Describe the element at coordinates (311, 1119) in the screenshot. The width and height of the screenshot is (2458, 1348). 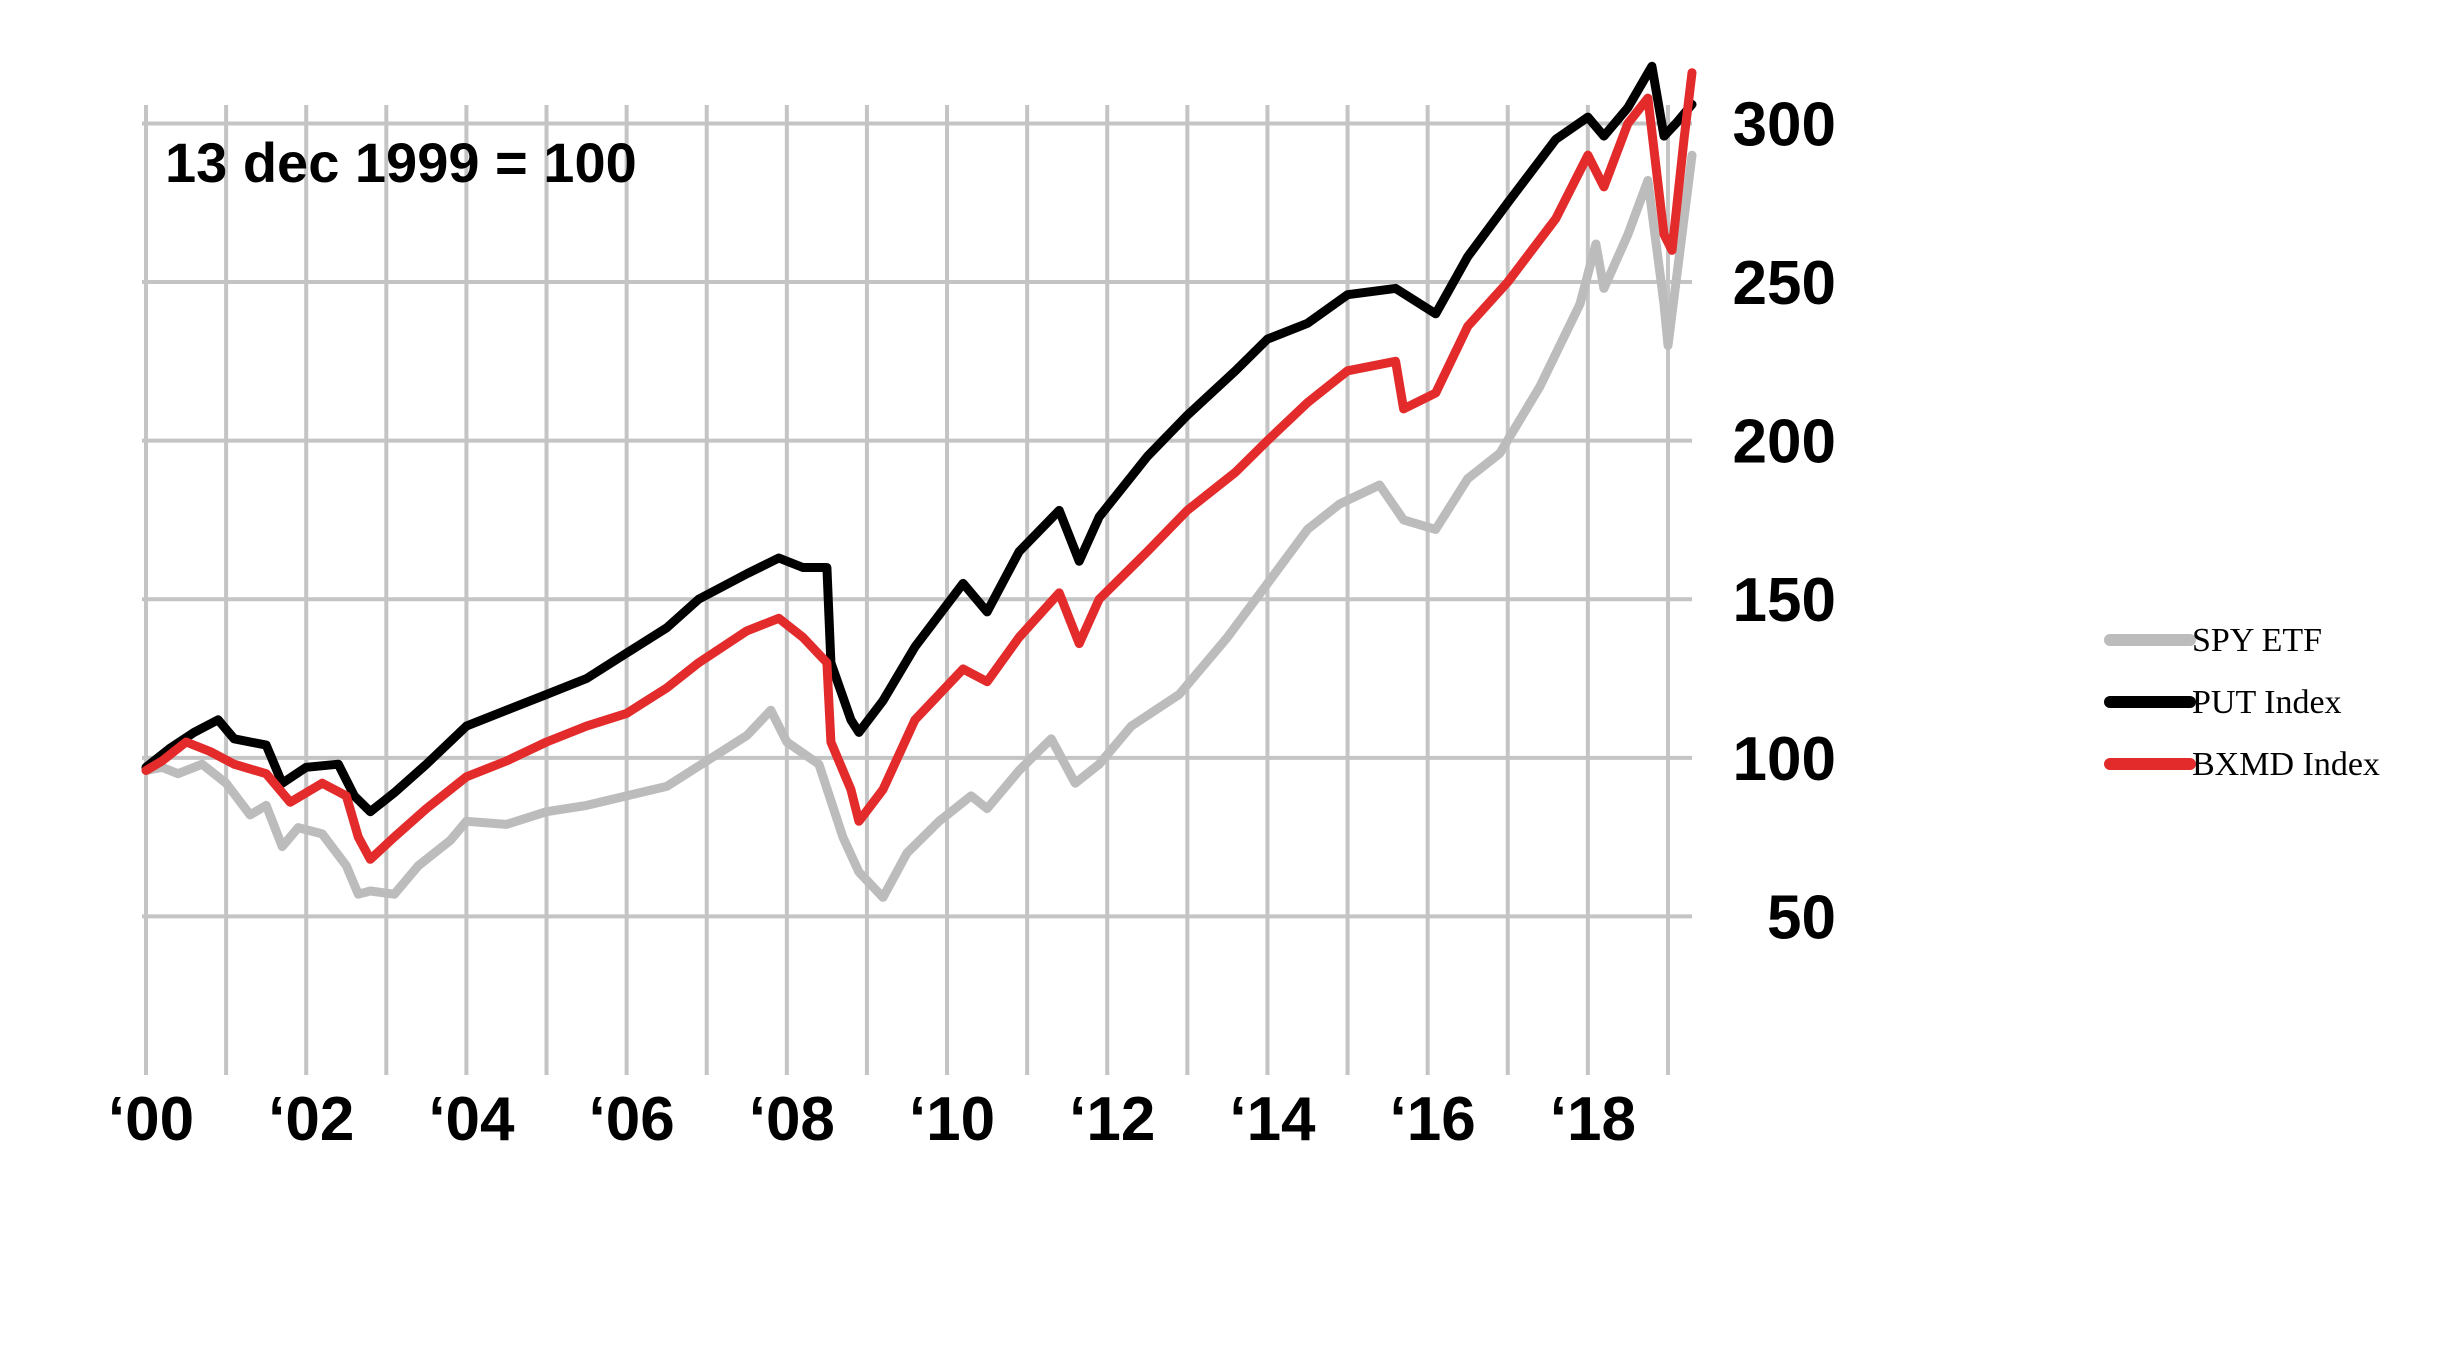
I see `x-tick-label: ‘02` at that location.